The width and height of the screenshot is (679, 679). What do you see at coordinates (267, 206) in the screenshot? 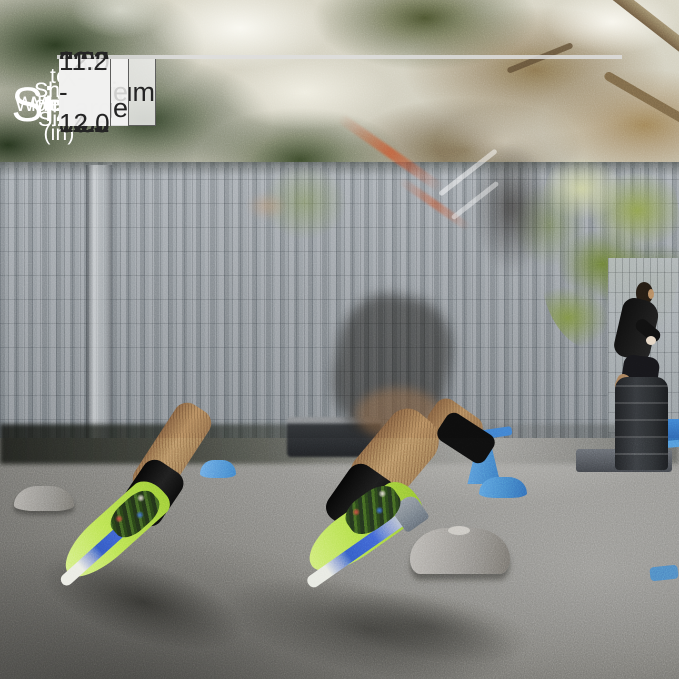
I see `hand-smudge` at bounding box center [267, 206].